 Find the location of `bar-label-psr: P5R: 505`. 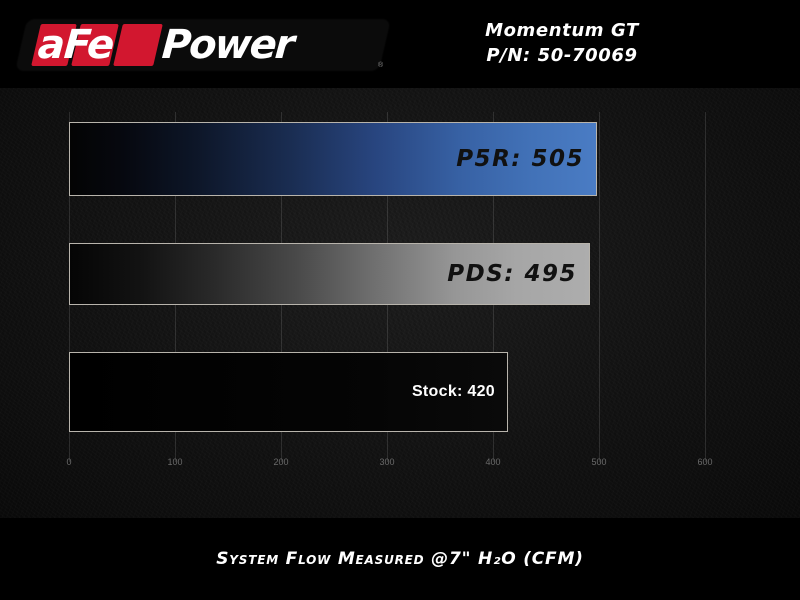

bar-label-psr: P5R: 505 is located at coordinates (520, 159).